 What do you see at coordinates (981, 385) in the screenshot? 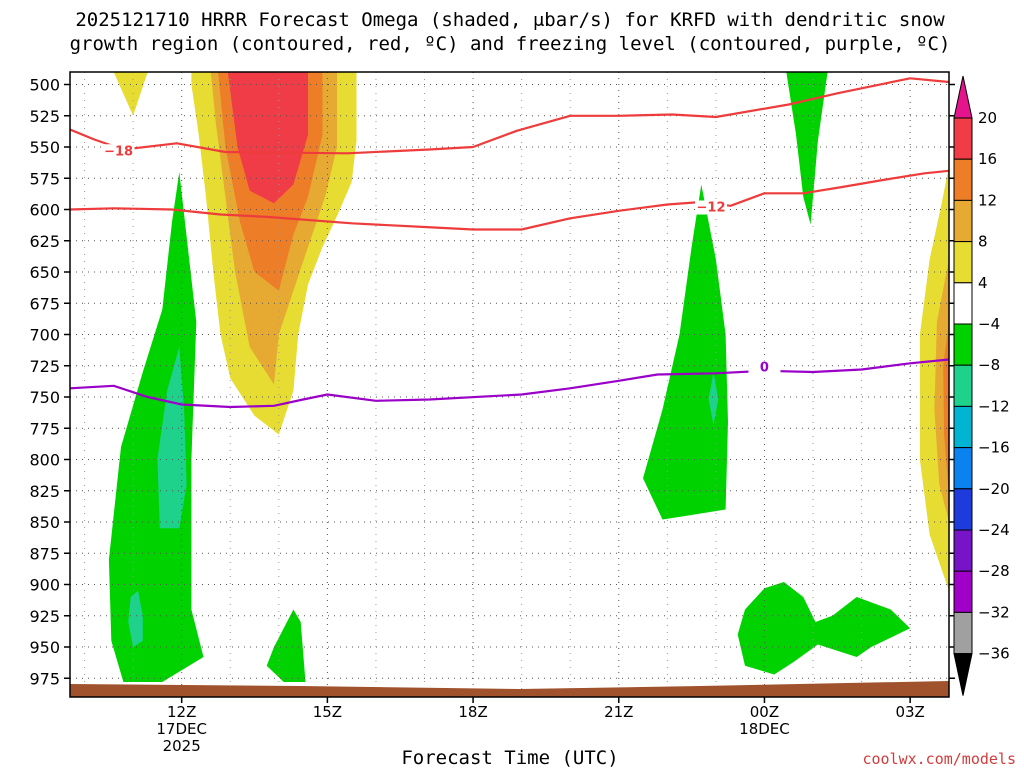
I see `colorbar: 20 16 12 8 4 −4 −8 −12 −16 −20 −24 −28 −32 −36` at bounding box center [981, 385].